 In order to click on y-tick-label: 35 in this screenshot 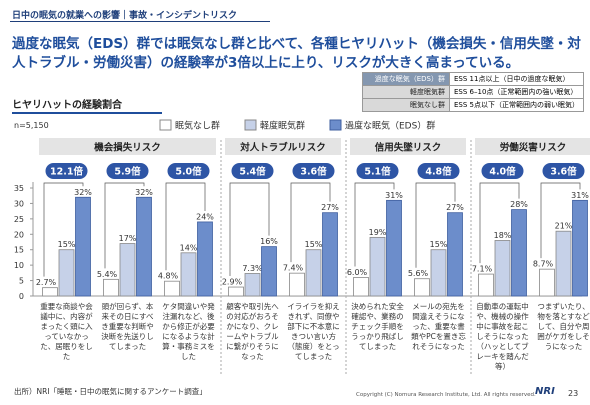, I will do `click(19, 188)`.